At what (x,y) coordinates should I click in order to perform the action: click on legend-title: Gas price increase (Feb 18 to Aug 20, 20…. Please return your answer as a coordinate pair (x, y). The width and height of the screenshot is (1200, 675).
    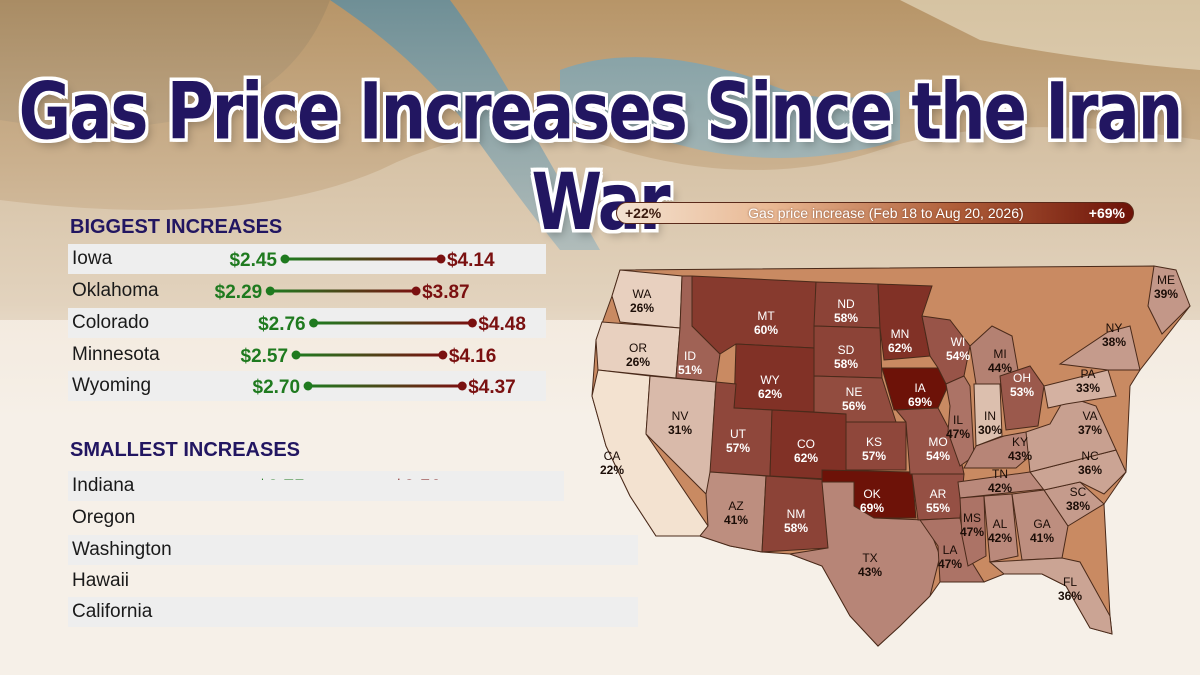
    Looking at the image, I should click on (886, 213).